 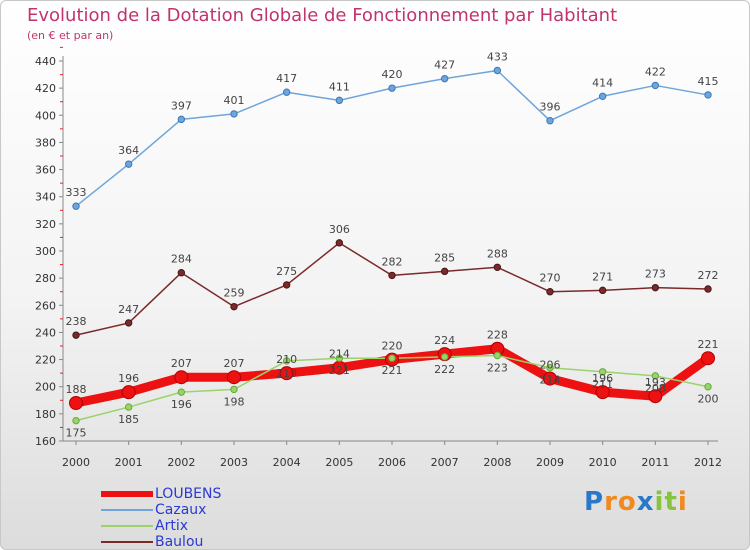 What do you see at coordinates (234, 389) in the screenshot?
I see `point-artix-2003` at bounding box center [234, 389].